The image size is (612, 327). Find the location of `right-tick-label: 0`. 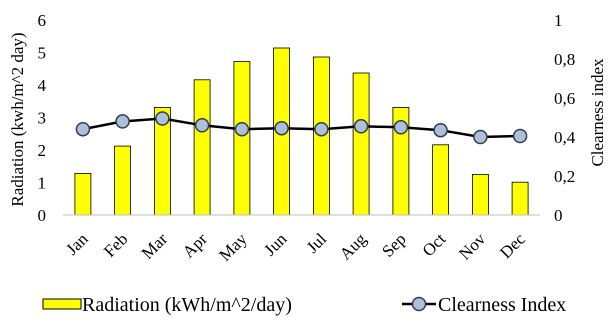

right-tick-label: 0 is located at coordinates (558, 215).